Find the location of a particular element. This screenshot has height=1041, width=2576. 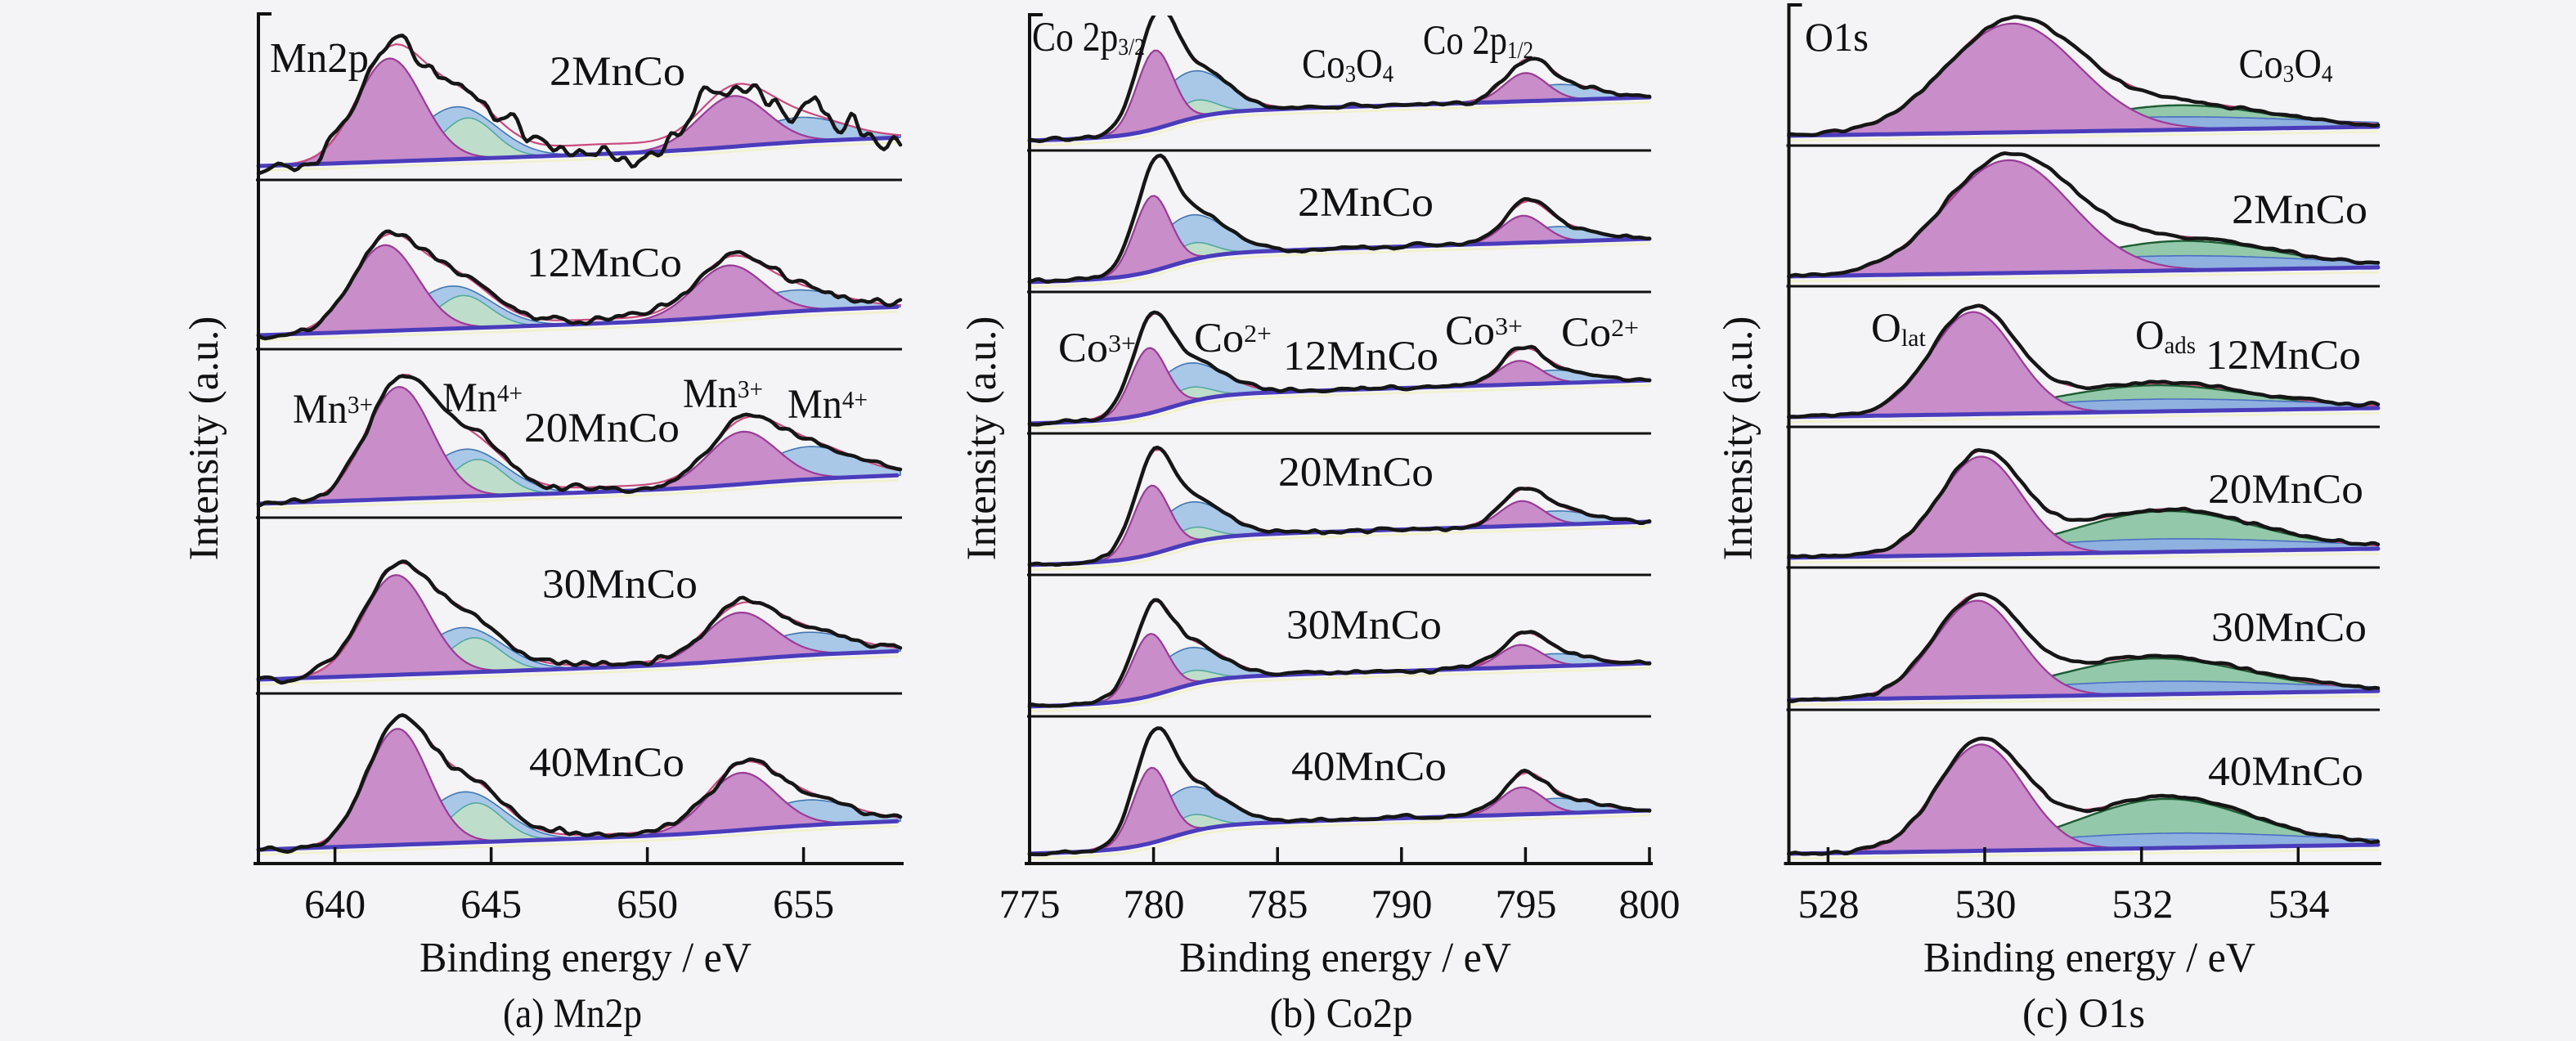

svg-text: 655 is located at coordinates (804, 904).